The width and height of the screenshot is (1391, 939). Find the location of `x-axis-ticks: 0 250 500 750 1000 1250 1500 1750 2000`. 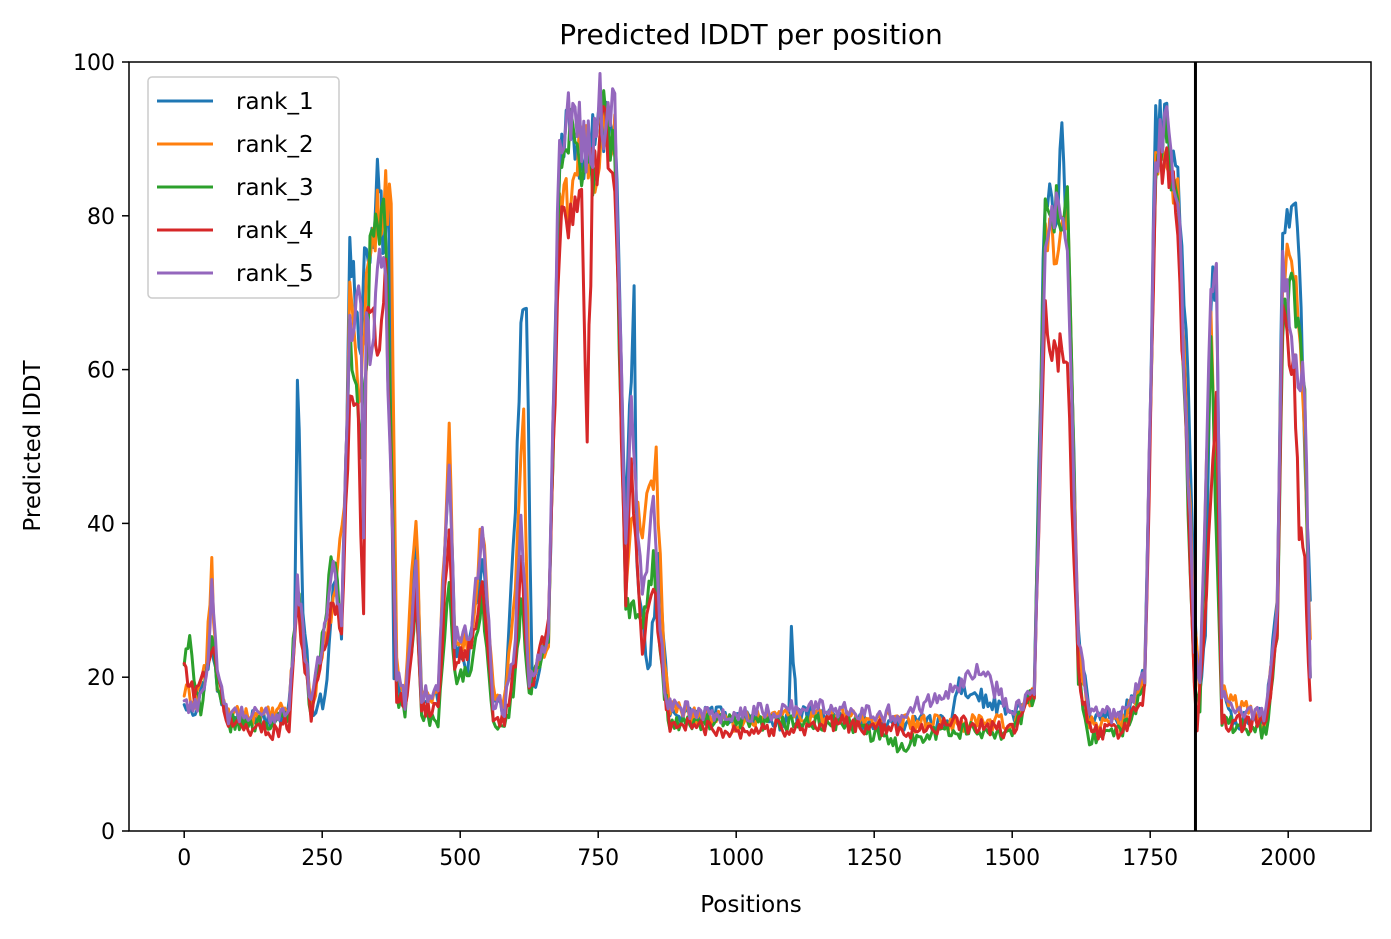

x-axis-ticks: 0 250 500 750 1000 1250 1500 1750 2000 is located at coordinates (746, 851).